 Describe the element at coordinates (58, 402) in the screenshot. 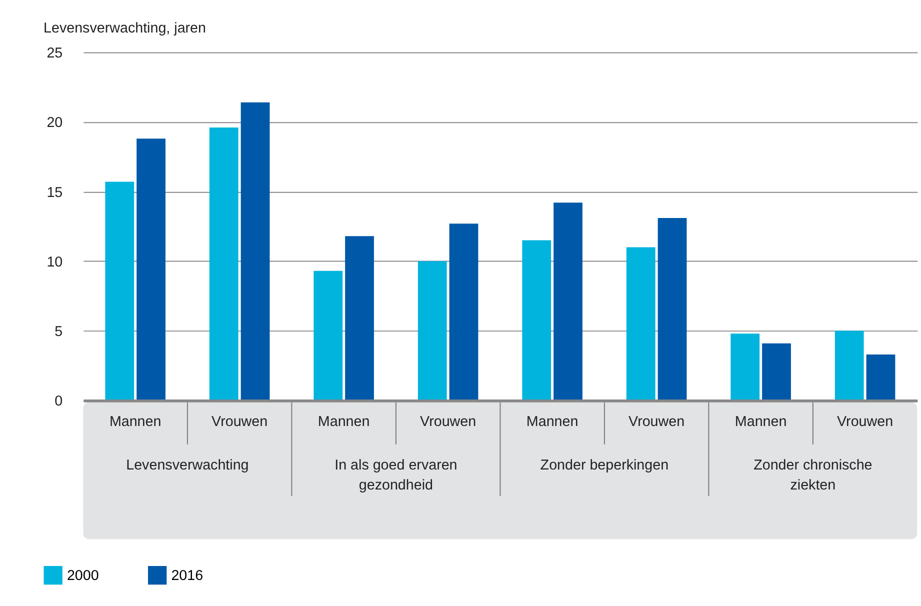

I see `y-tick-label: 0` at that location.